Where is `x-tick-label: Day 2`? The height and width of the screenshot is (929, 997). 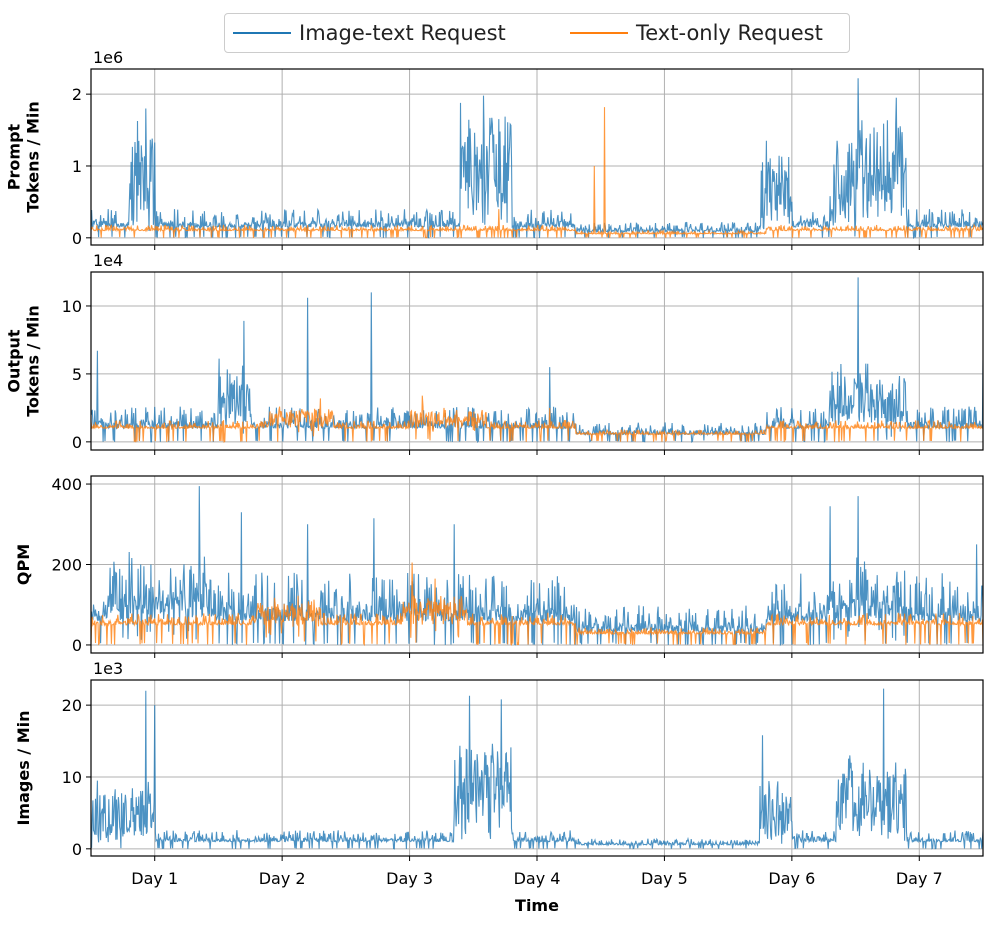
x-tick-label: Day 2 is located at coordinates (282, 878).